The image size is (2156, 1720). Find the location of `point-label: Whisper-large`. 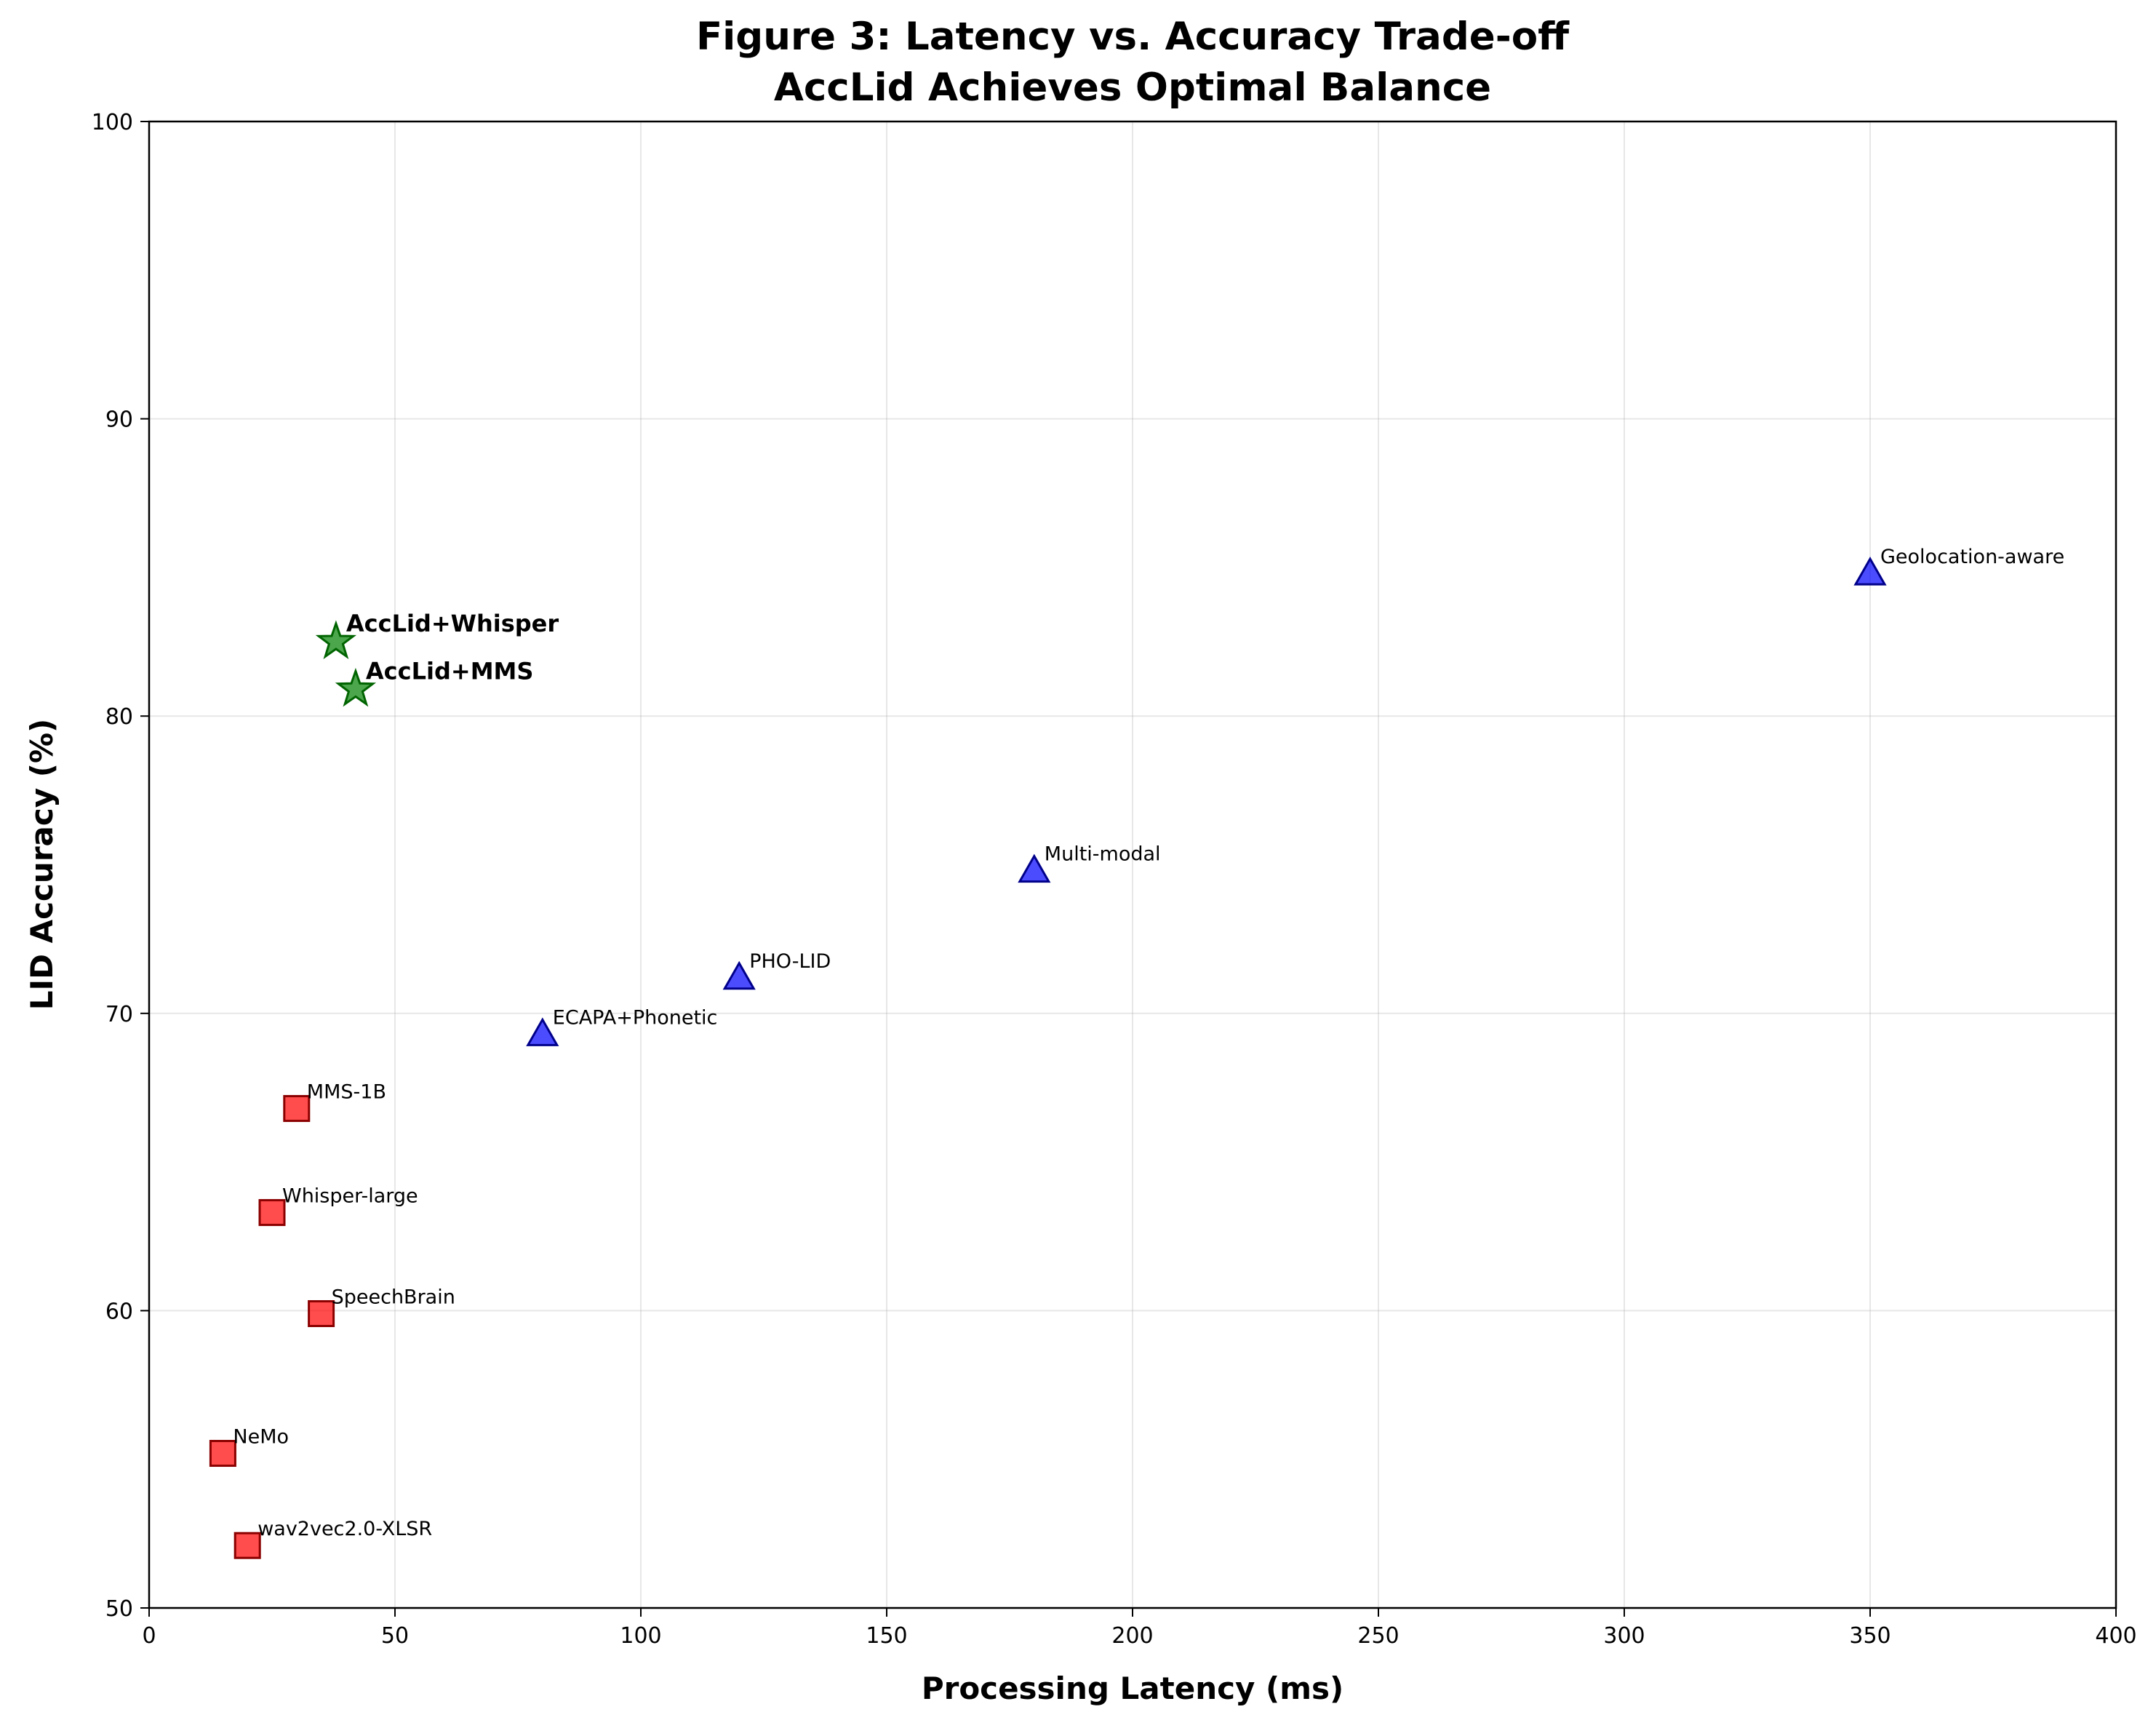

point-label: Whisper-large is located at coordinates (350, 1197).